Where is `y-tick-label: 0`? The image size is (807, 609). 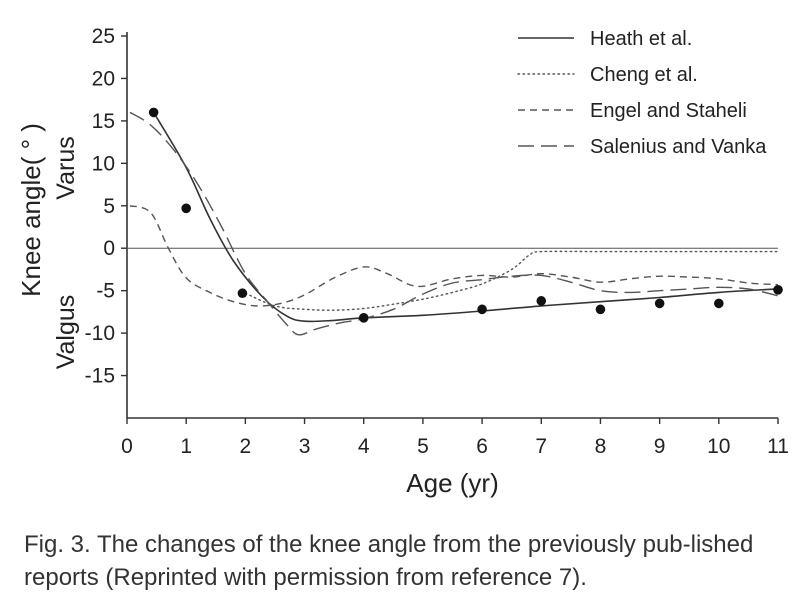
y-tick-label: 0 is located at coordinates (109, 248).